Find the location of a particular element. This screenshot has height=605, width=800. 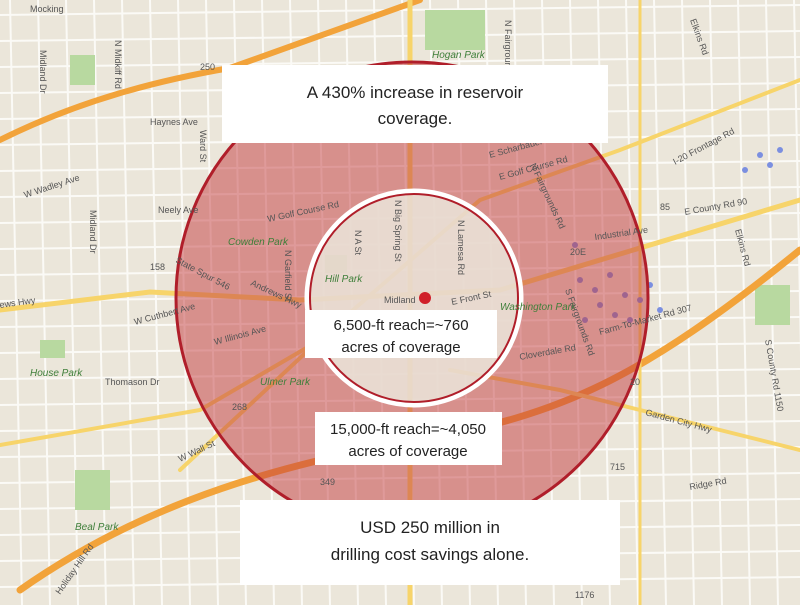

map-label: Hill Park is located at coordinates (344, 279).